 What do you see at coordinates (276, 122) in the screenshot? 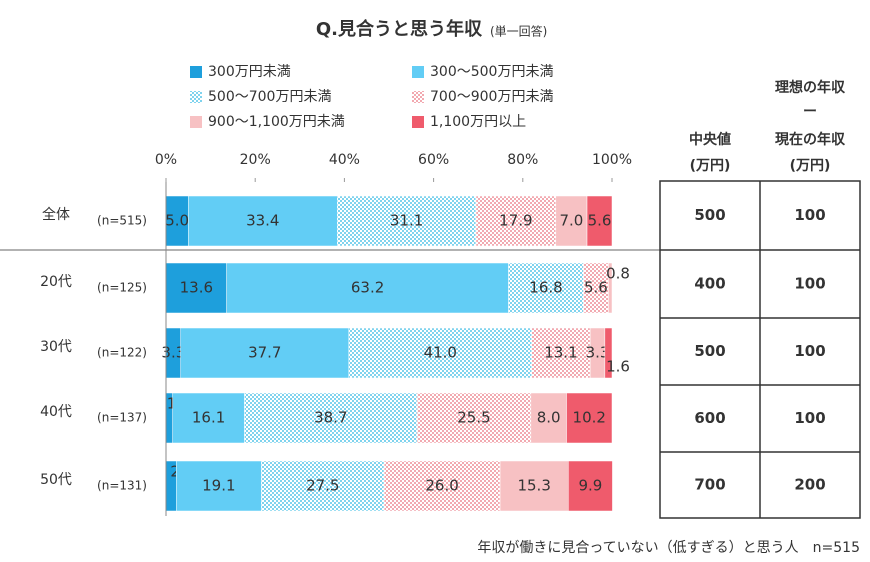
I see `legend-label: 900〜1,100万円未満` at bounding box center [276, 122].